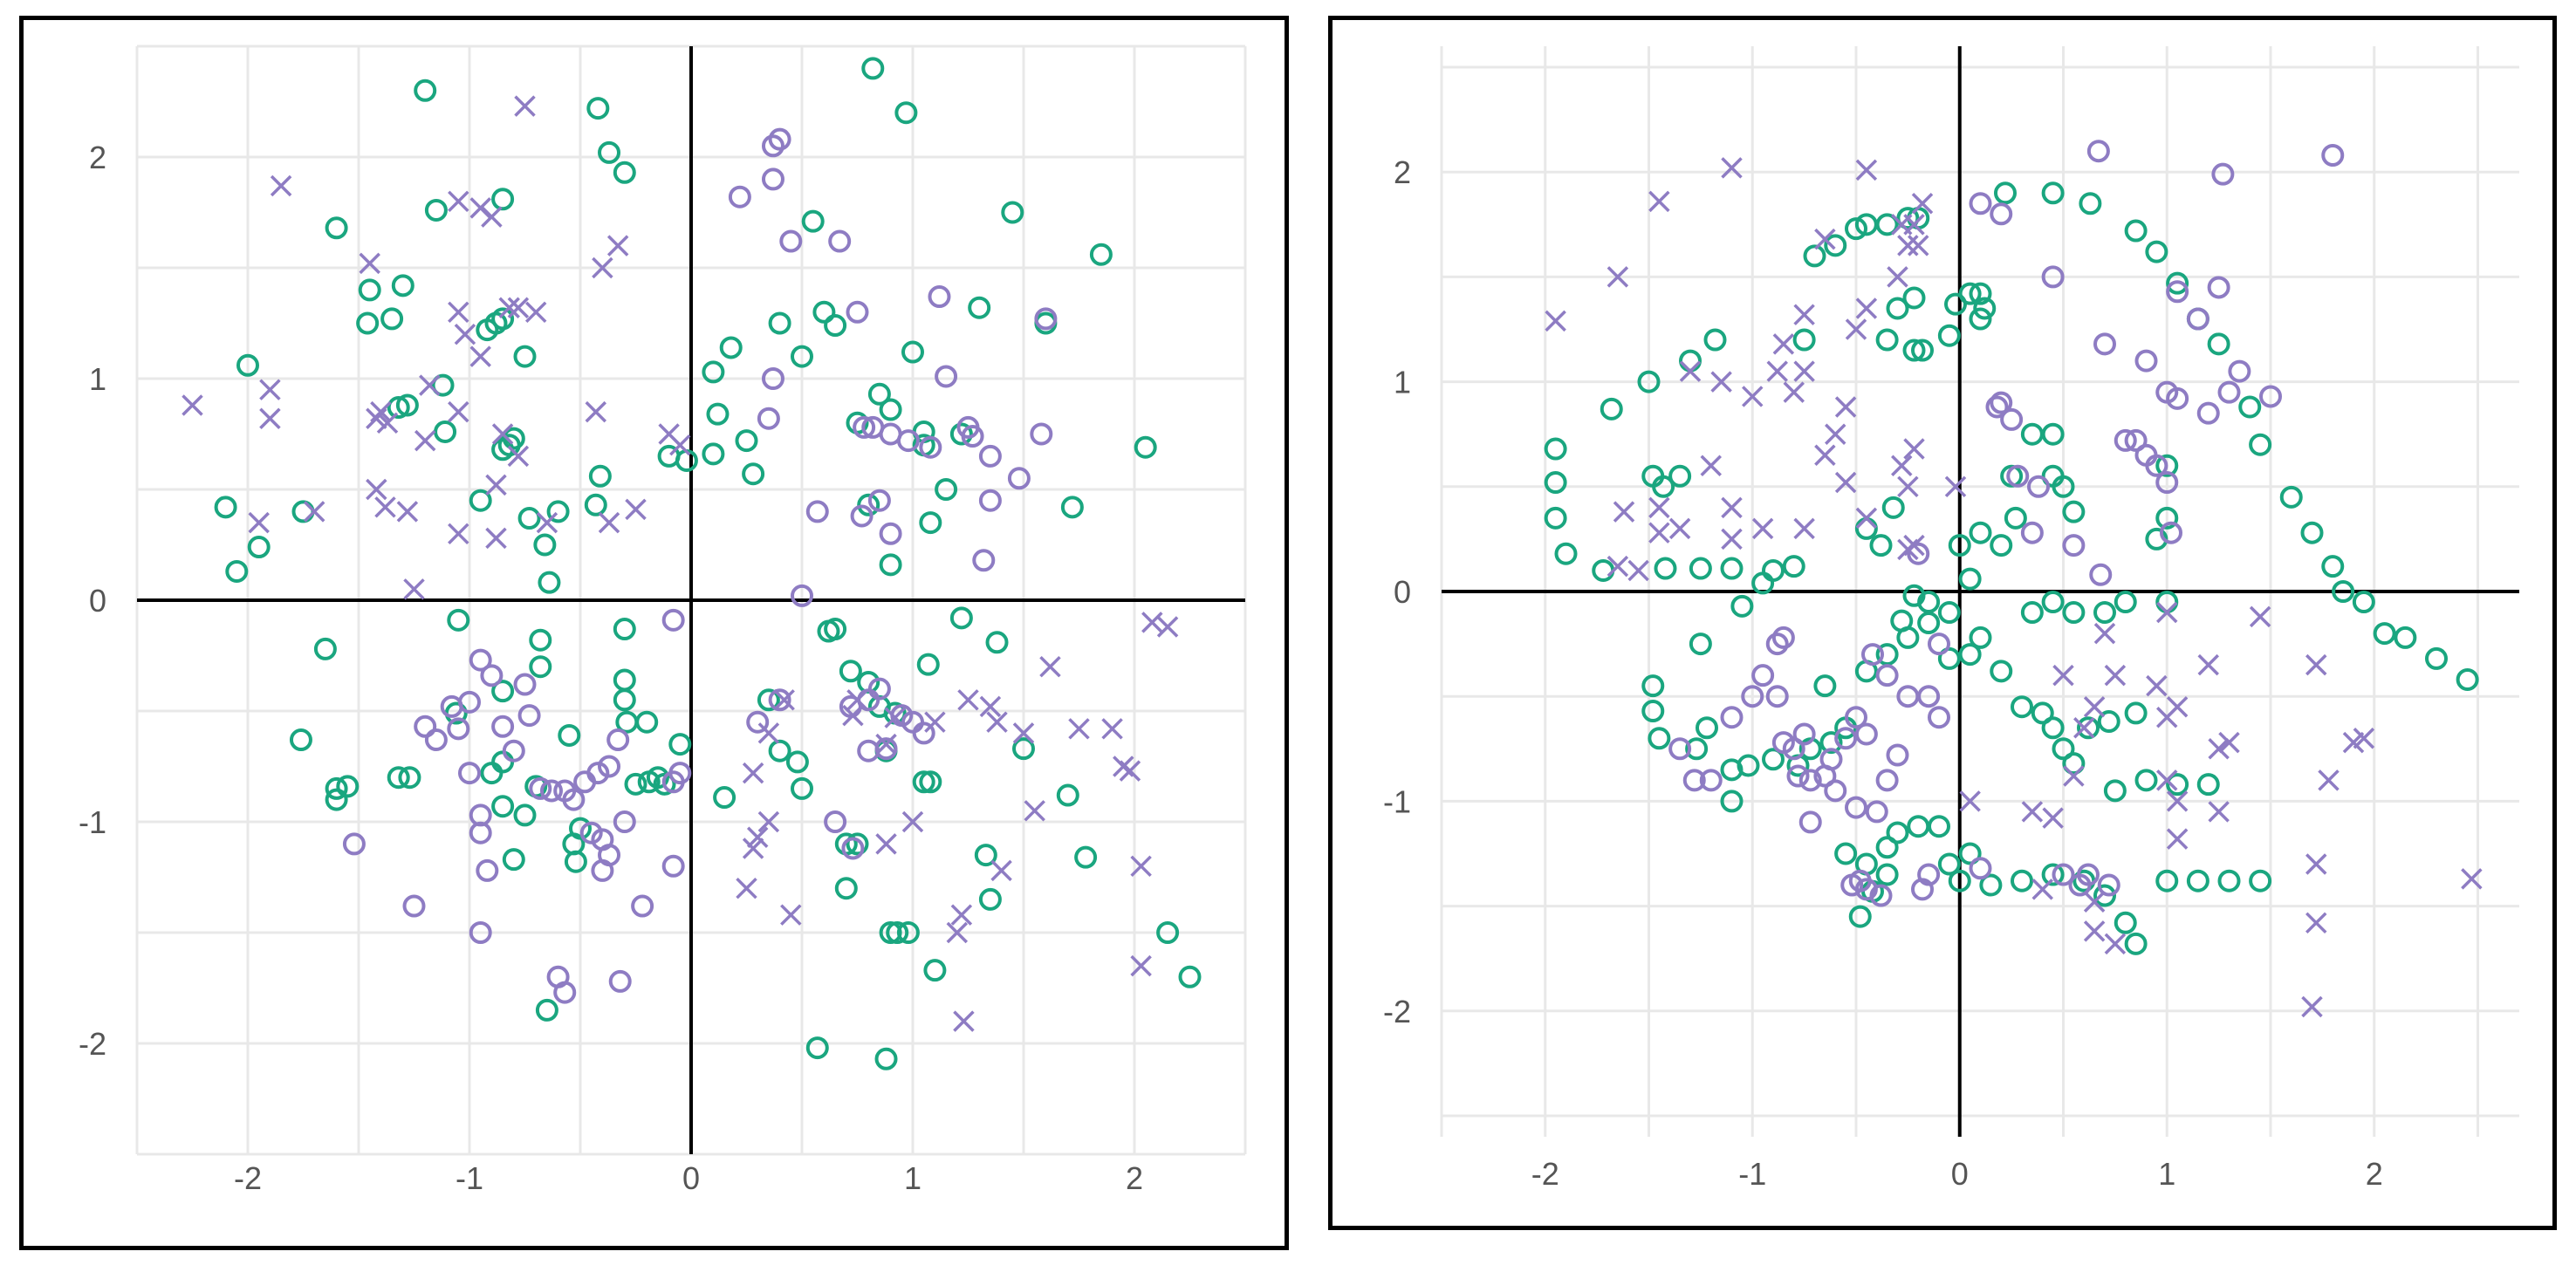  I want to click on y-tick-label: 1, so click(1403, 382).